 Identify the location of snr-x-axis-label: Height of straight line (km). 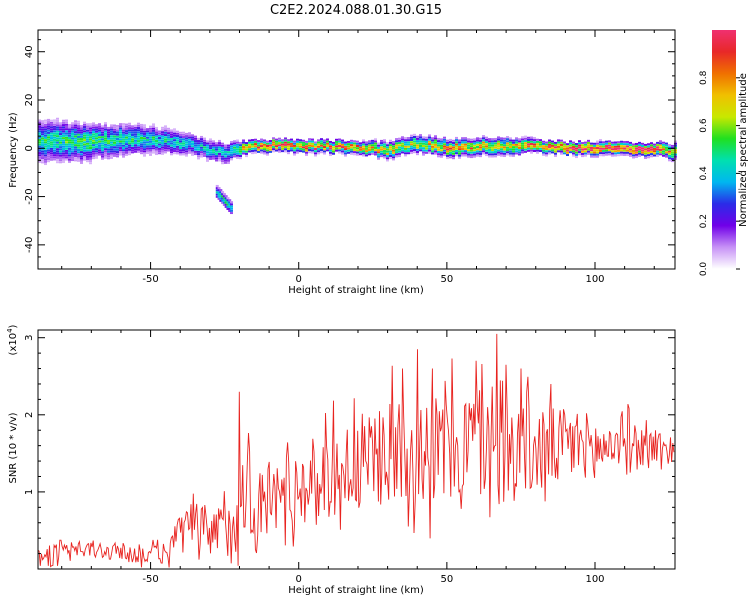
(356, 590).